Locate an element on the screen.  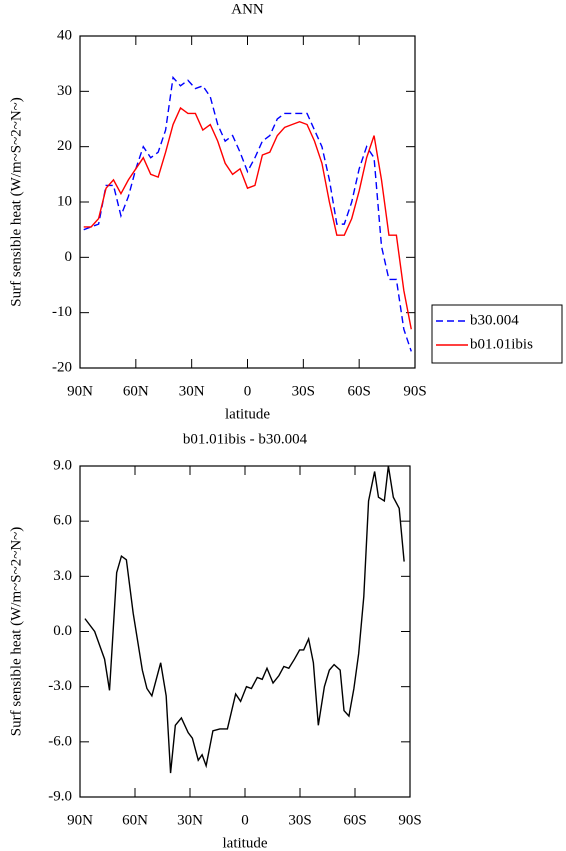
y-tick-label: 6.0 is located at coordinates (62, 521).